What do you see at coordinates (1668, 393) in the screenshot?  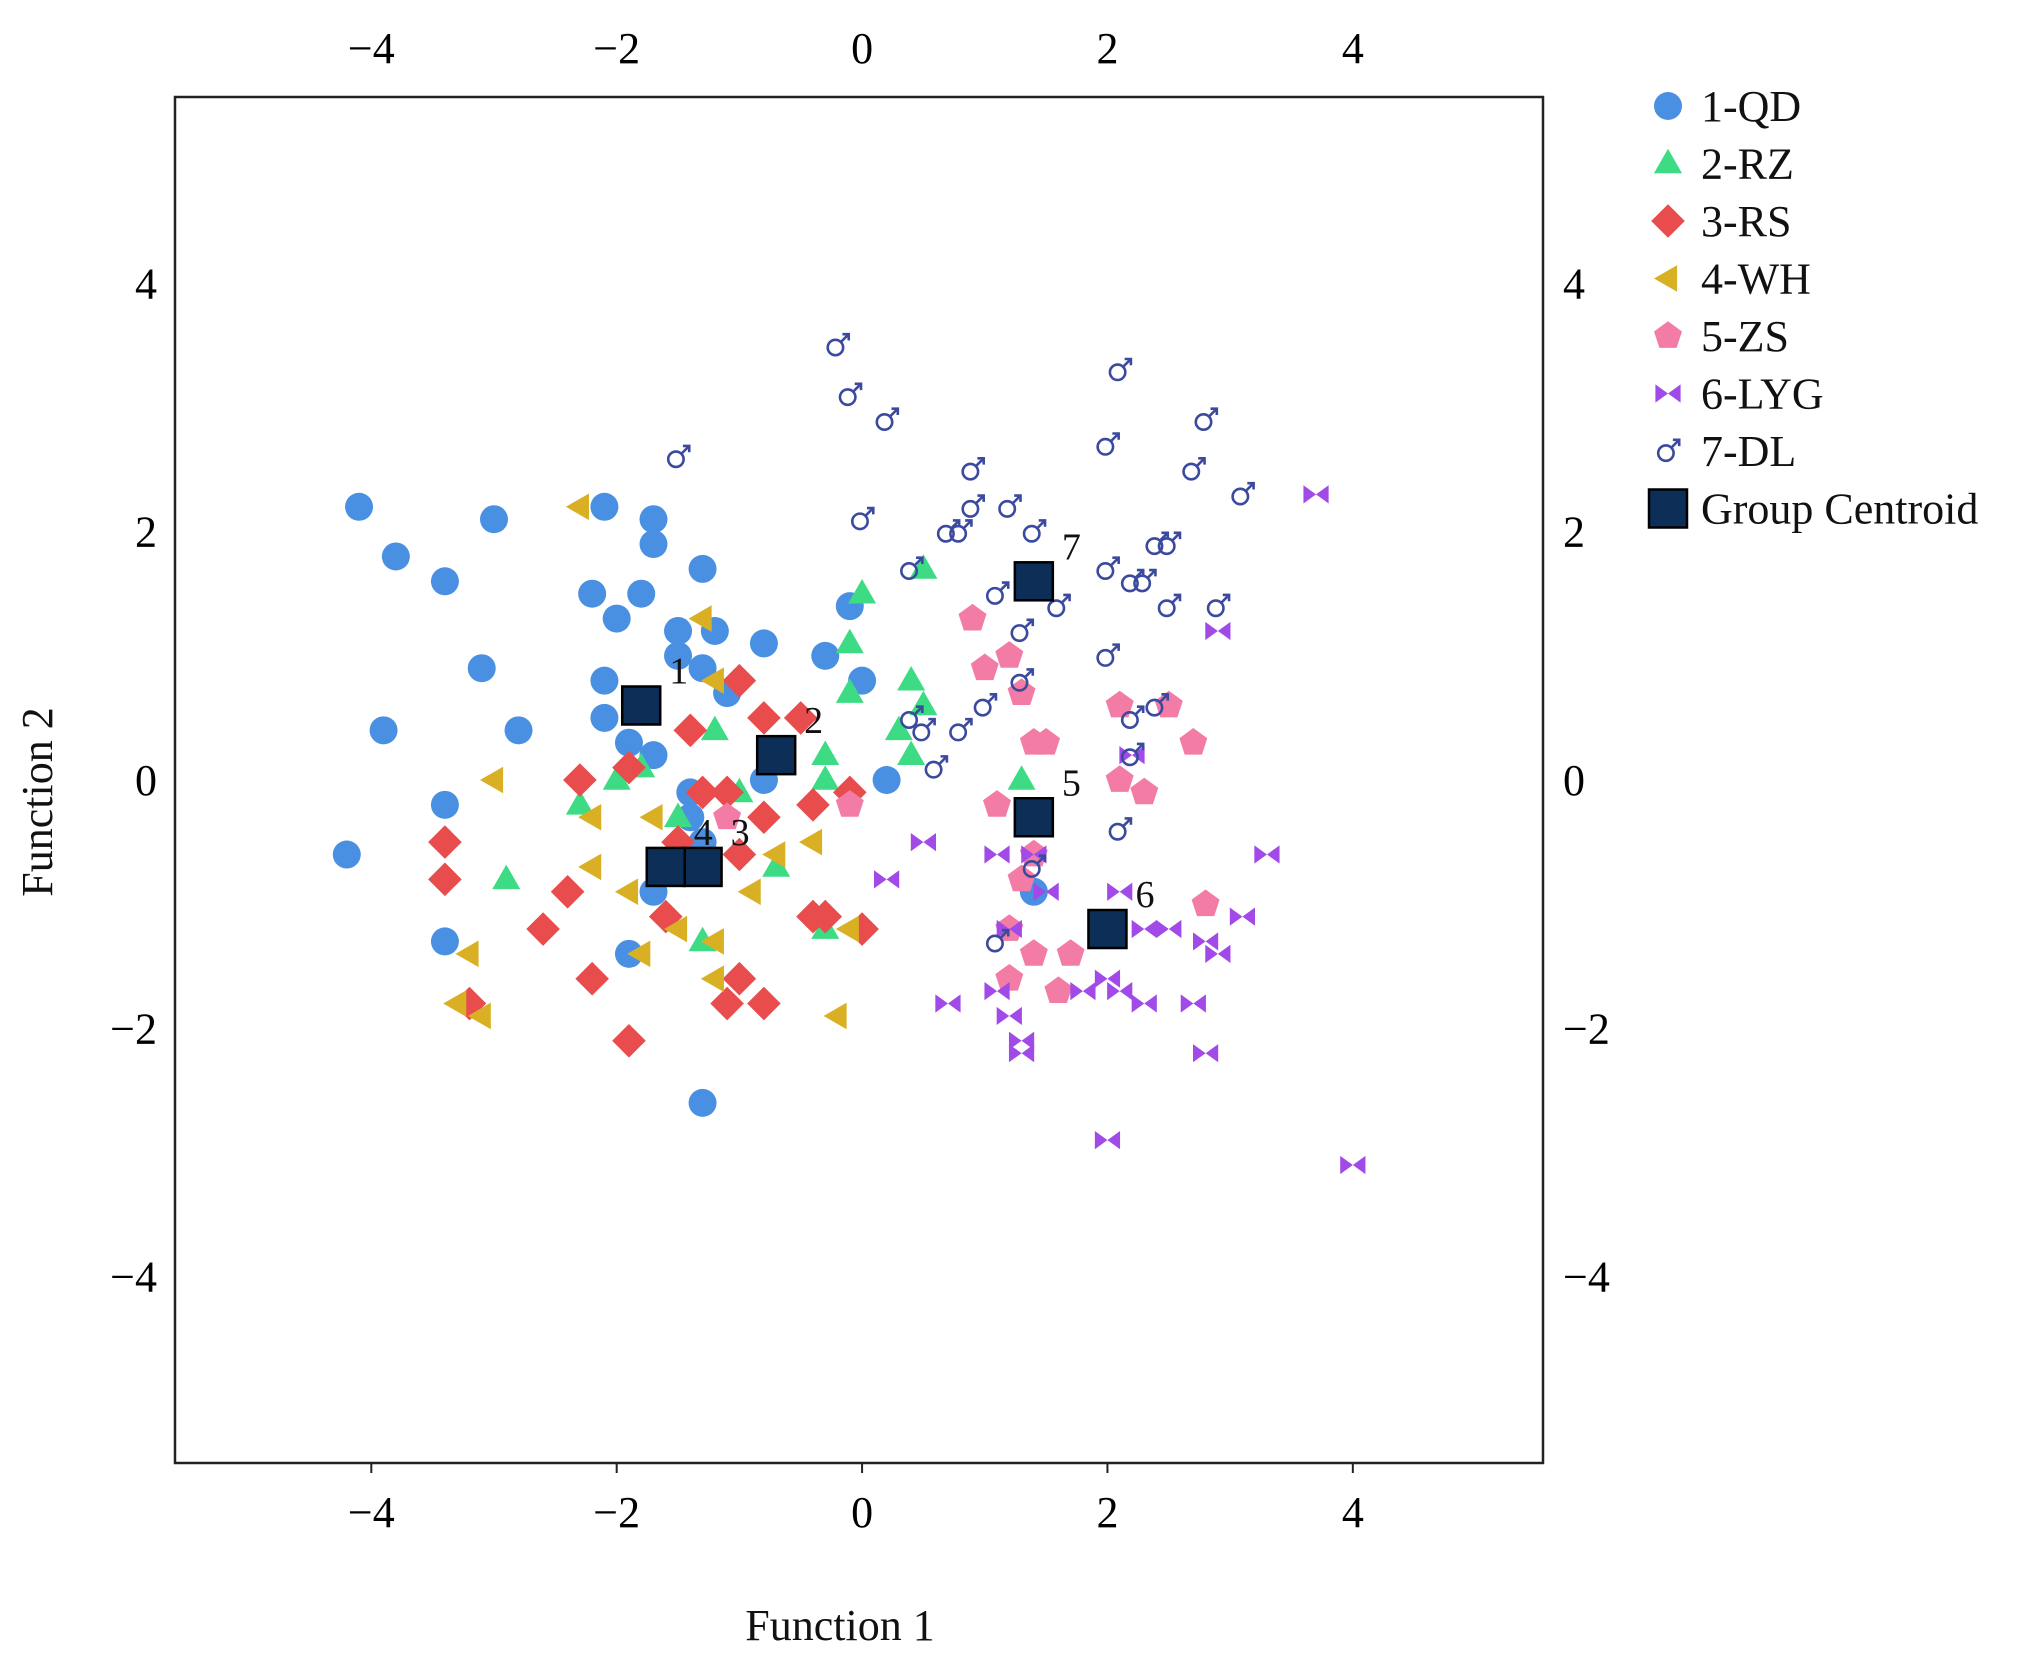 I see `legend-marker-6-lyg` at bounding box center [1668, 393].